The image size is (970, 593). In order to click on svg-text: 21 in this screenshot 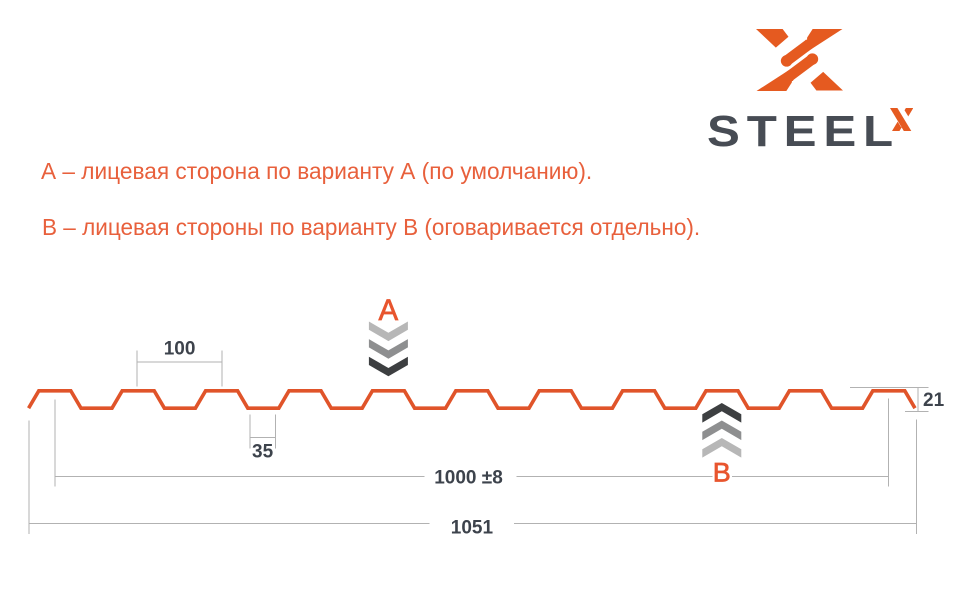, I will do `click(934, 400)`.